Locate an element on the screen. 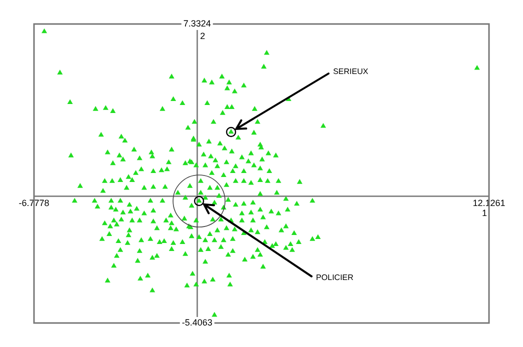 This screenshot has width=523, height=347. annotation: SERIEUX is located at coordinates (351, 71).